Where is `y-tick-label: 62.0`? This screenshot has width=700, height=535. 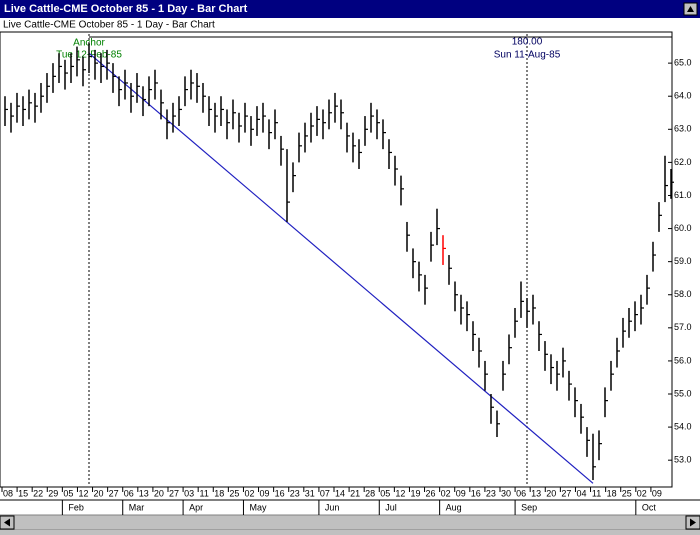
y-tick-label: 62.0 is located at coordinates (683, 162).